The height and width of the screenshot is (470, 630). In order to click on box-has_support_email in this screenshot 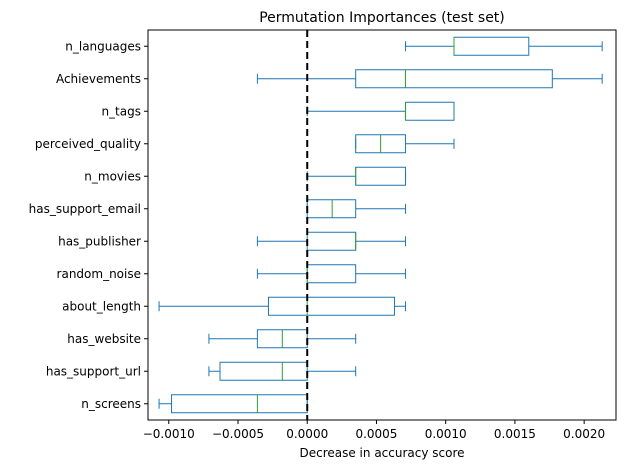, I will do `click(356, 209)`.